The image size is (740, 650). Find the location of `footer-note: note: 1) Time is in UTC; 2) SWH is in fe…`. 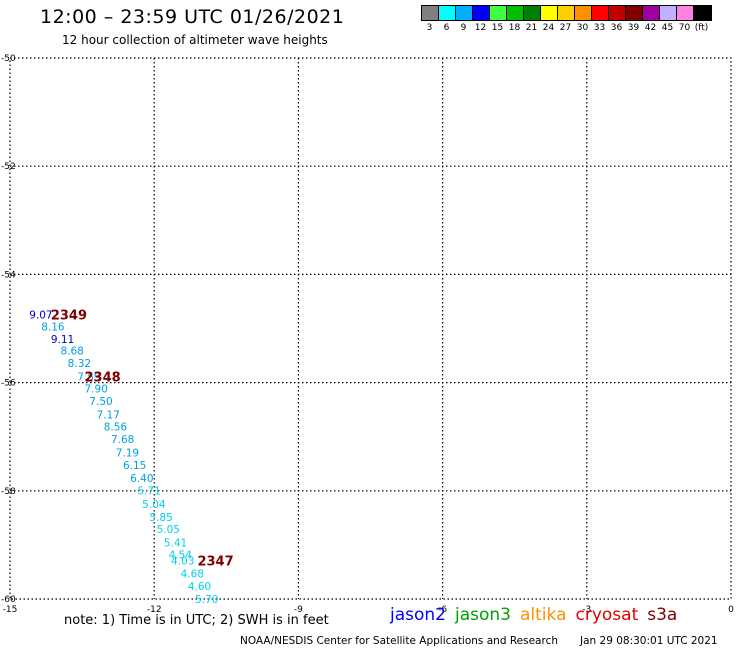

footer-note: note: 1) Time is in UTC; 2) SWH is in fe… is located at coordinates (196, 620).